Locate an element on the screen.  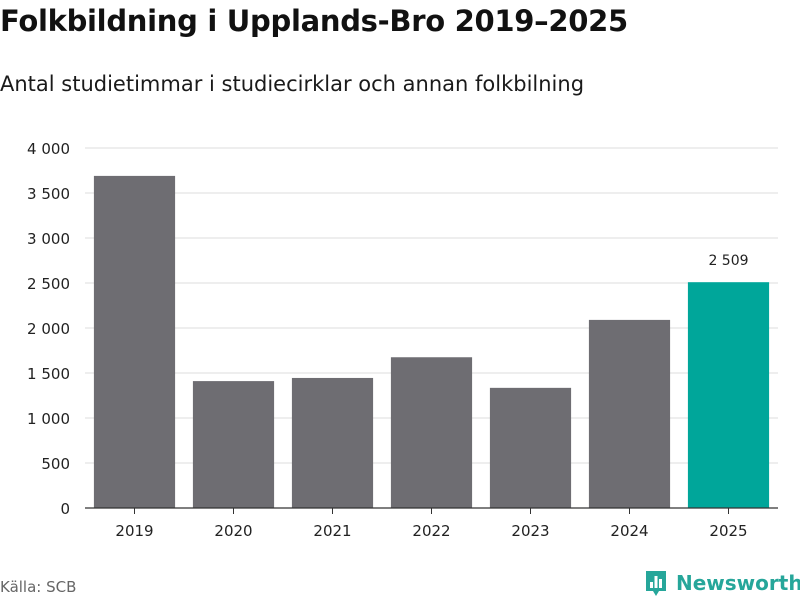
x-tick-label: 2022 is located at coordinates (431, 531).